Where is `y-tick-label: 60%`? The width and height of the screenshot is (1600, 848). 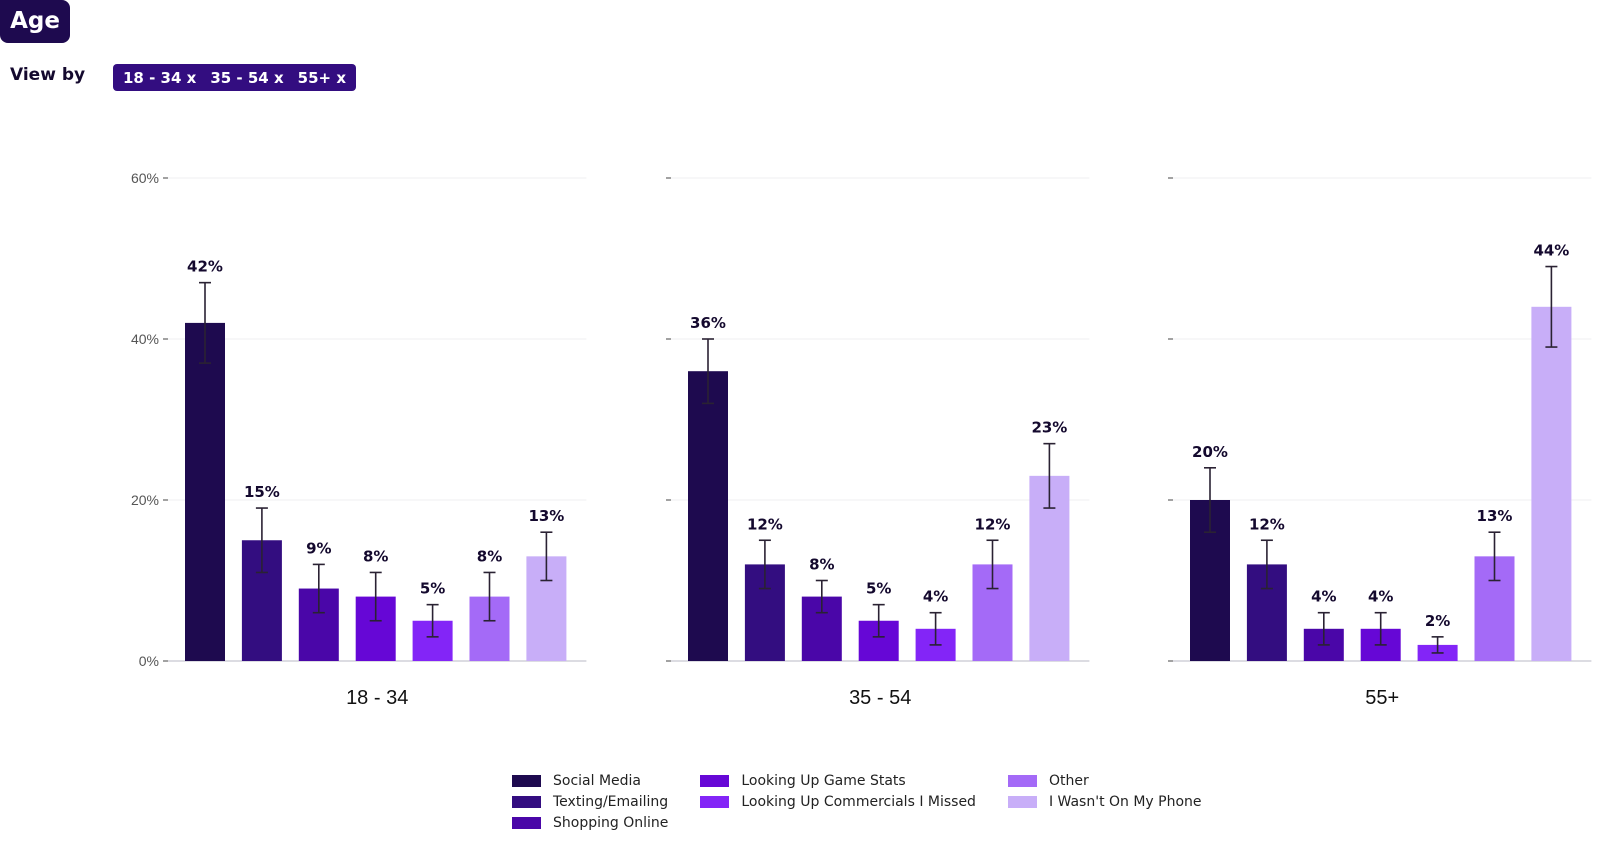 y-tick-label: 60% is located at coordinates (145, 178).